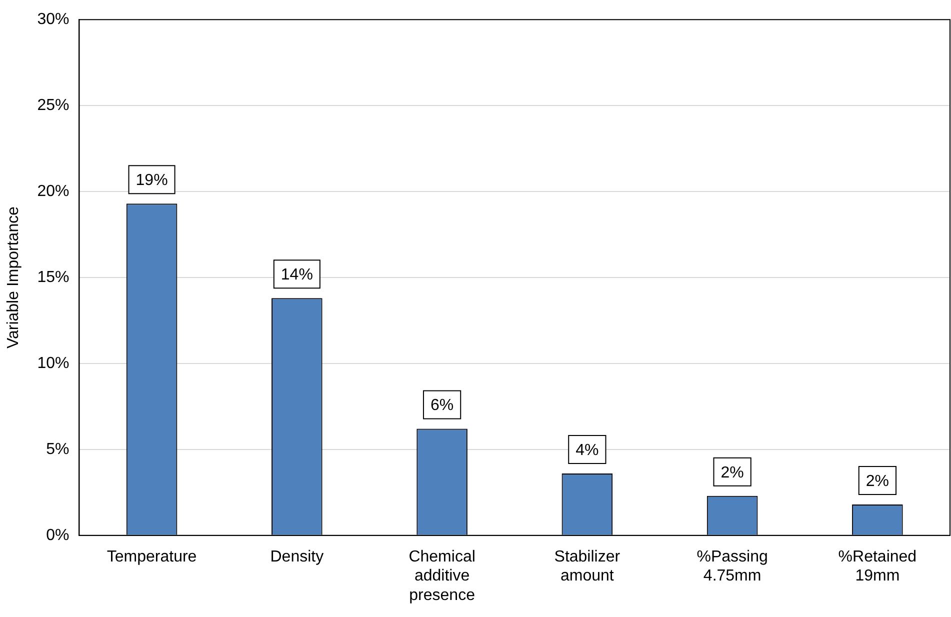 This screenshot has height=617, width=951. What do you see at coordinates (53, 19) in the screenshot?
I see `y-tick-label: 30%` at bounding box center [53, 19].